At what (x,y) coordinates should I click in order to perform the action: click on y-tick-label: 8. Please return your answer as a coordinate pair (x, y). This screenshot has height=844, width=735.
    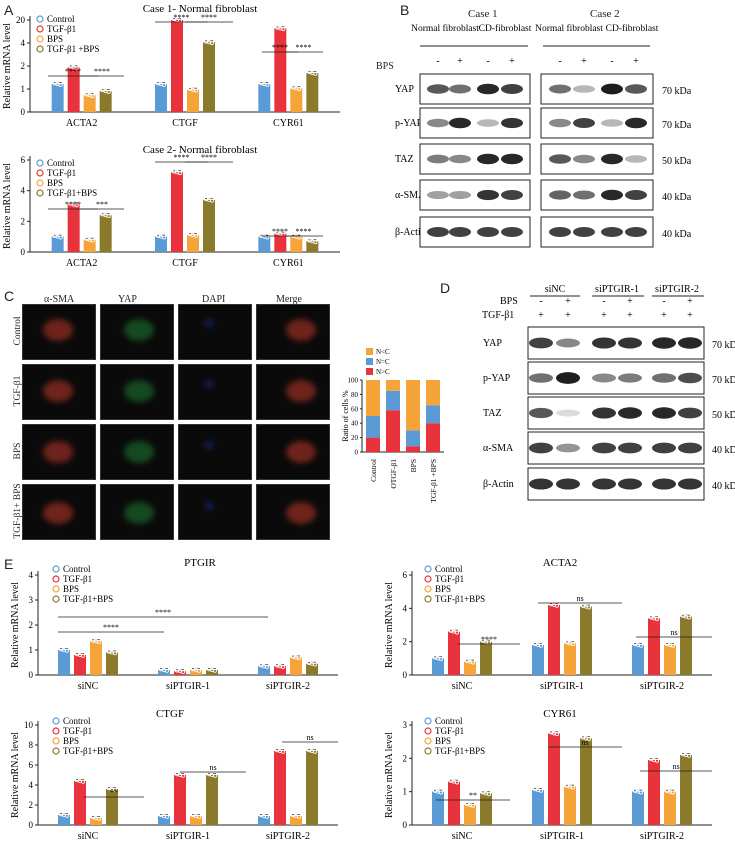
    Looking at the image, I should click on (31, 745).